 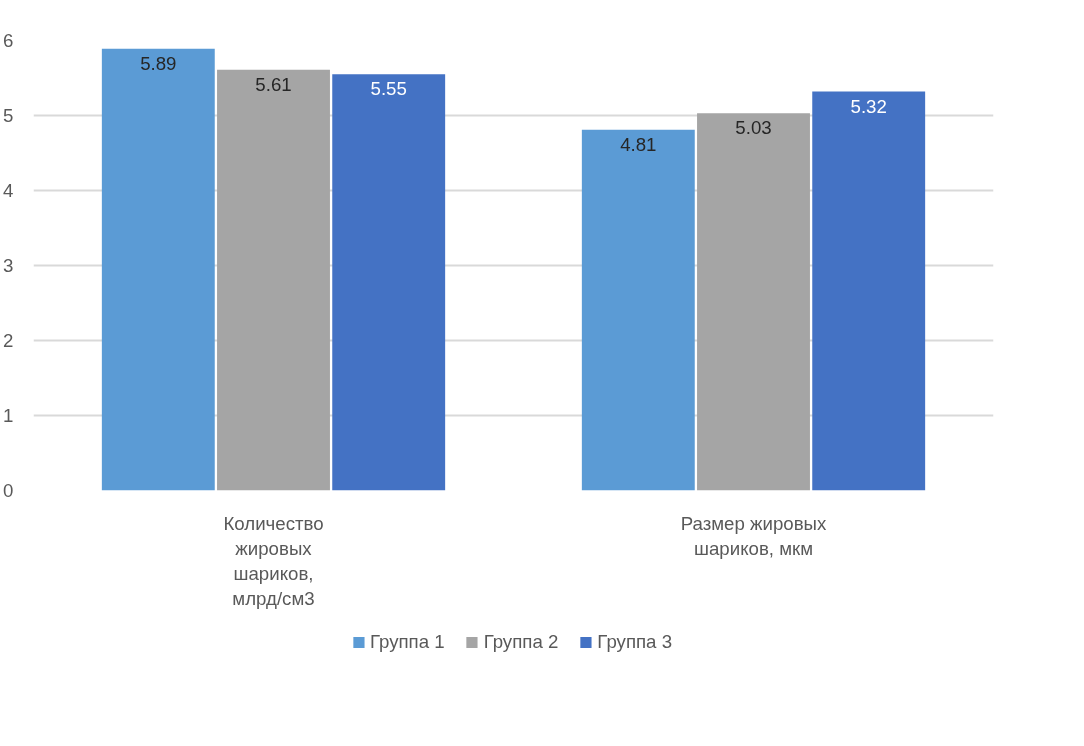 What do you see at coordinates (8, 340) in the screenshot?
I see `y-tick-label: 2` at bounding box center [8, 340].